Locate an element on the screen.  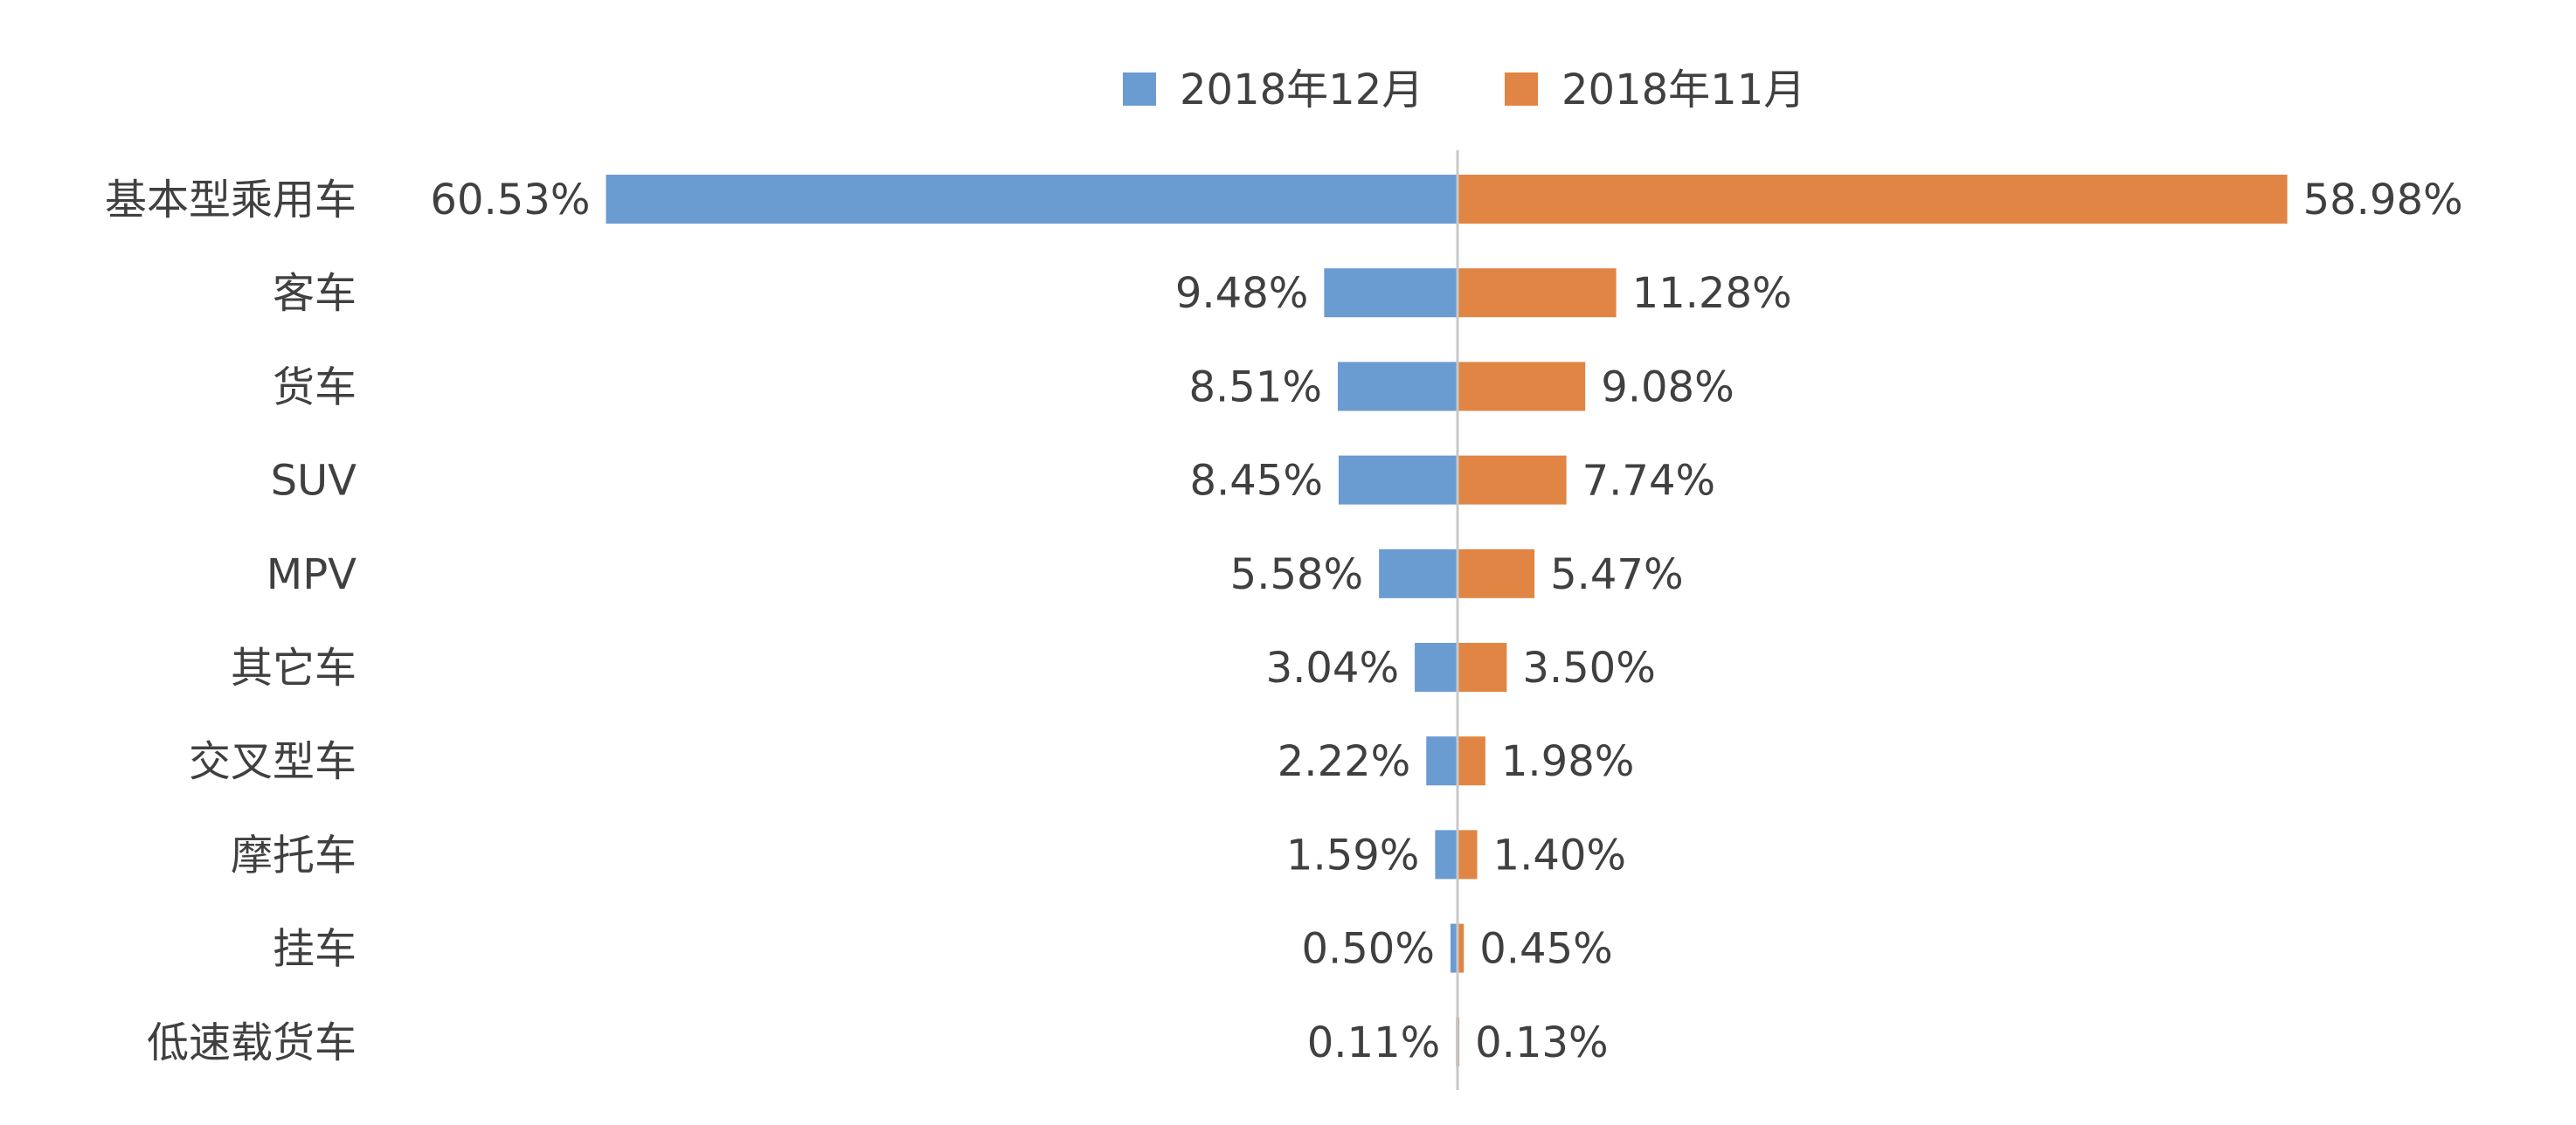
category-label-0: 基本型乘用车 is located at coordinates (231, 200).